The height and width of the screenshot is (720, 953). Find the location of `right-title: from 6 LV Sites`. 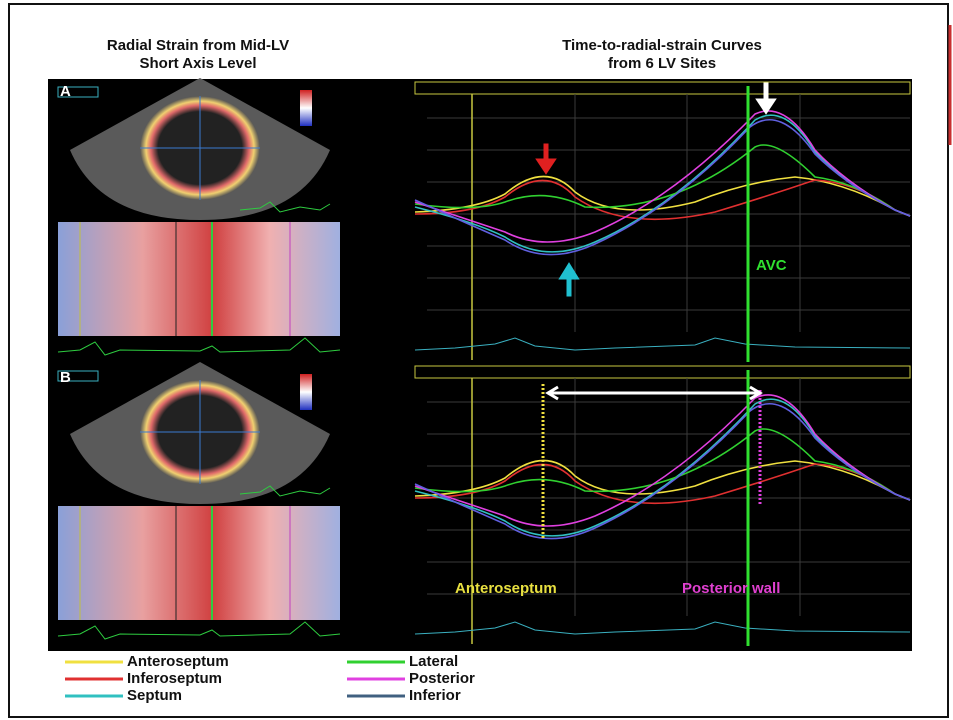

right-title: from 6 LV Sites is located at coordinates (662, 63).